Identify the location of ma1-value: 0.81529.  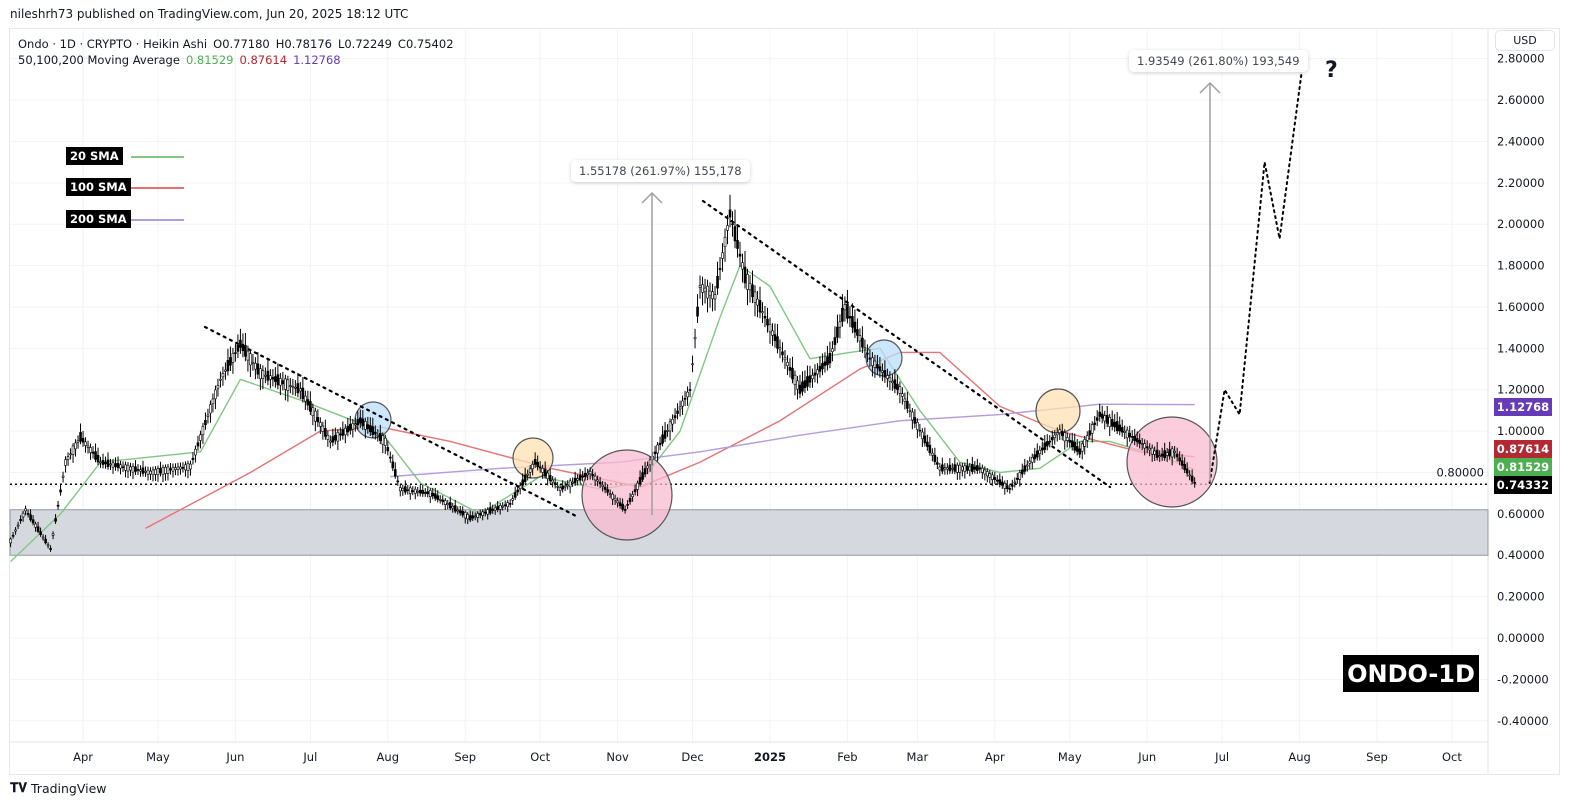
(209, 60).